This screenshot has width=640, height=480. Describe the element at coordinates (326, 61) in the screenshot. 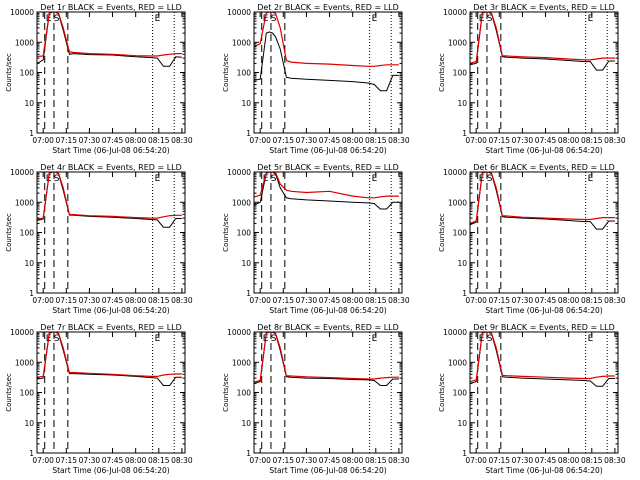

I see `events-series-line` at that location.